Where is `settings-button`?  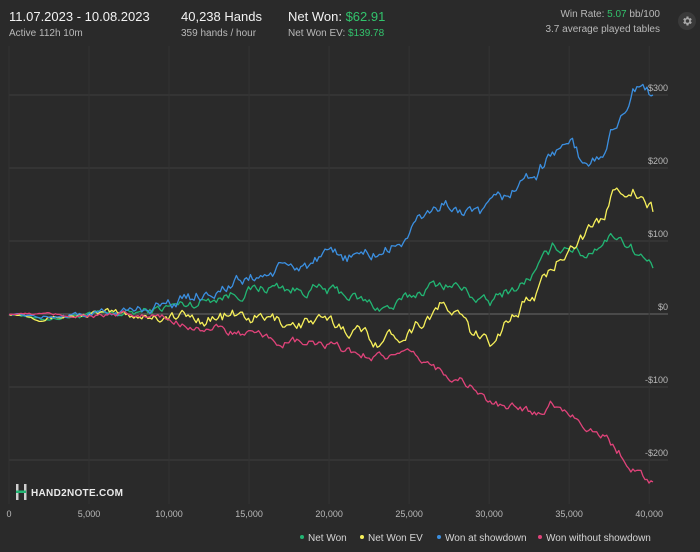 settings-button is located at coordinates (687, 21).